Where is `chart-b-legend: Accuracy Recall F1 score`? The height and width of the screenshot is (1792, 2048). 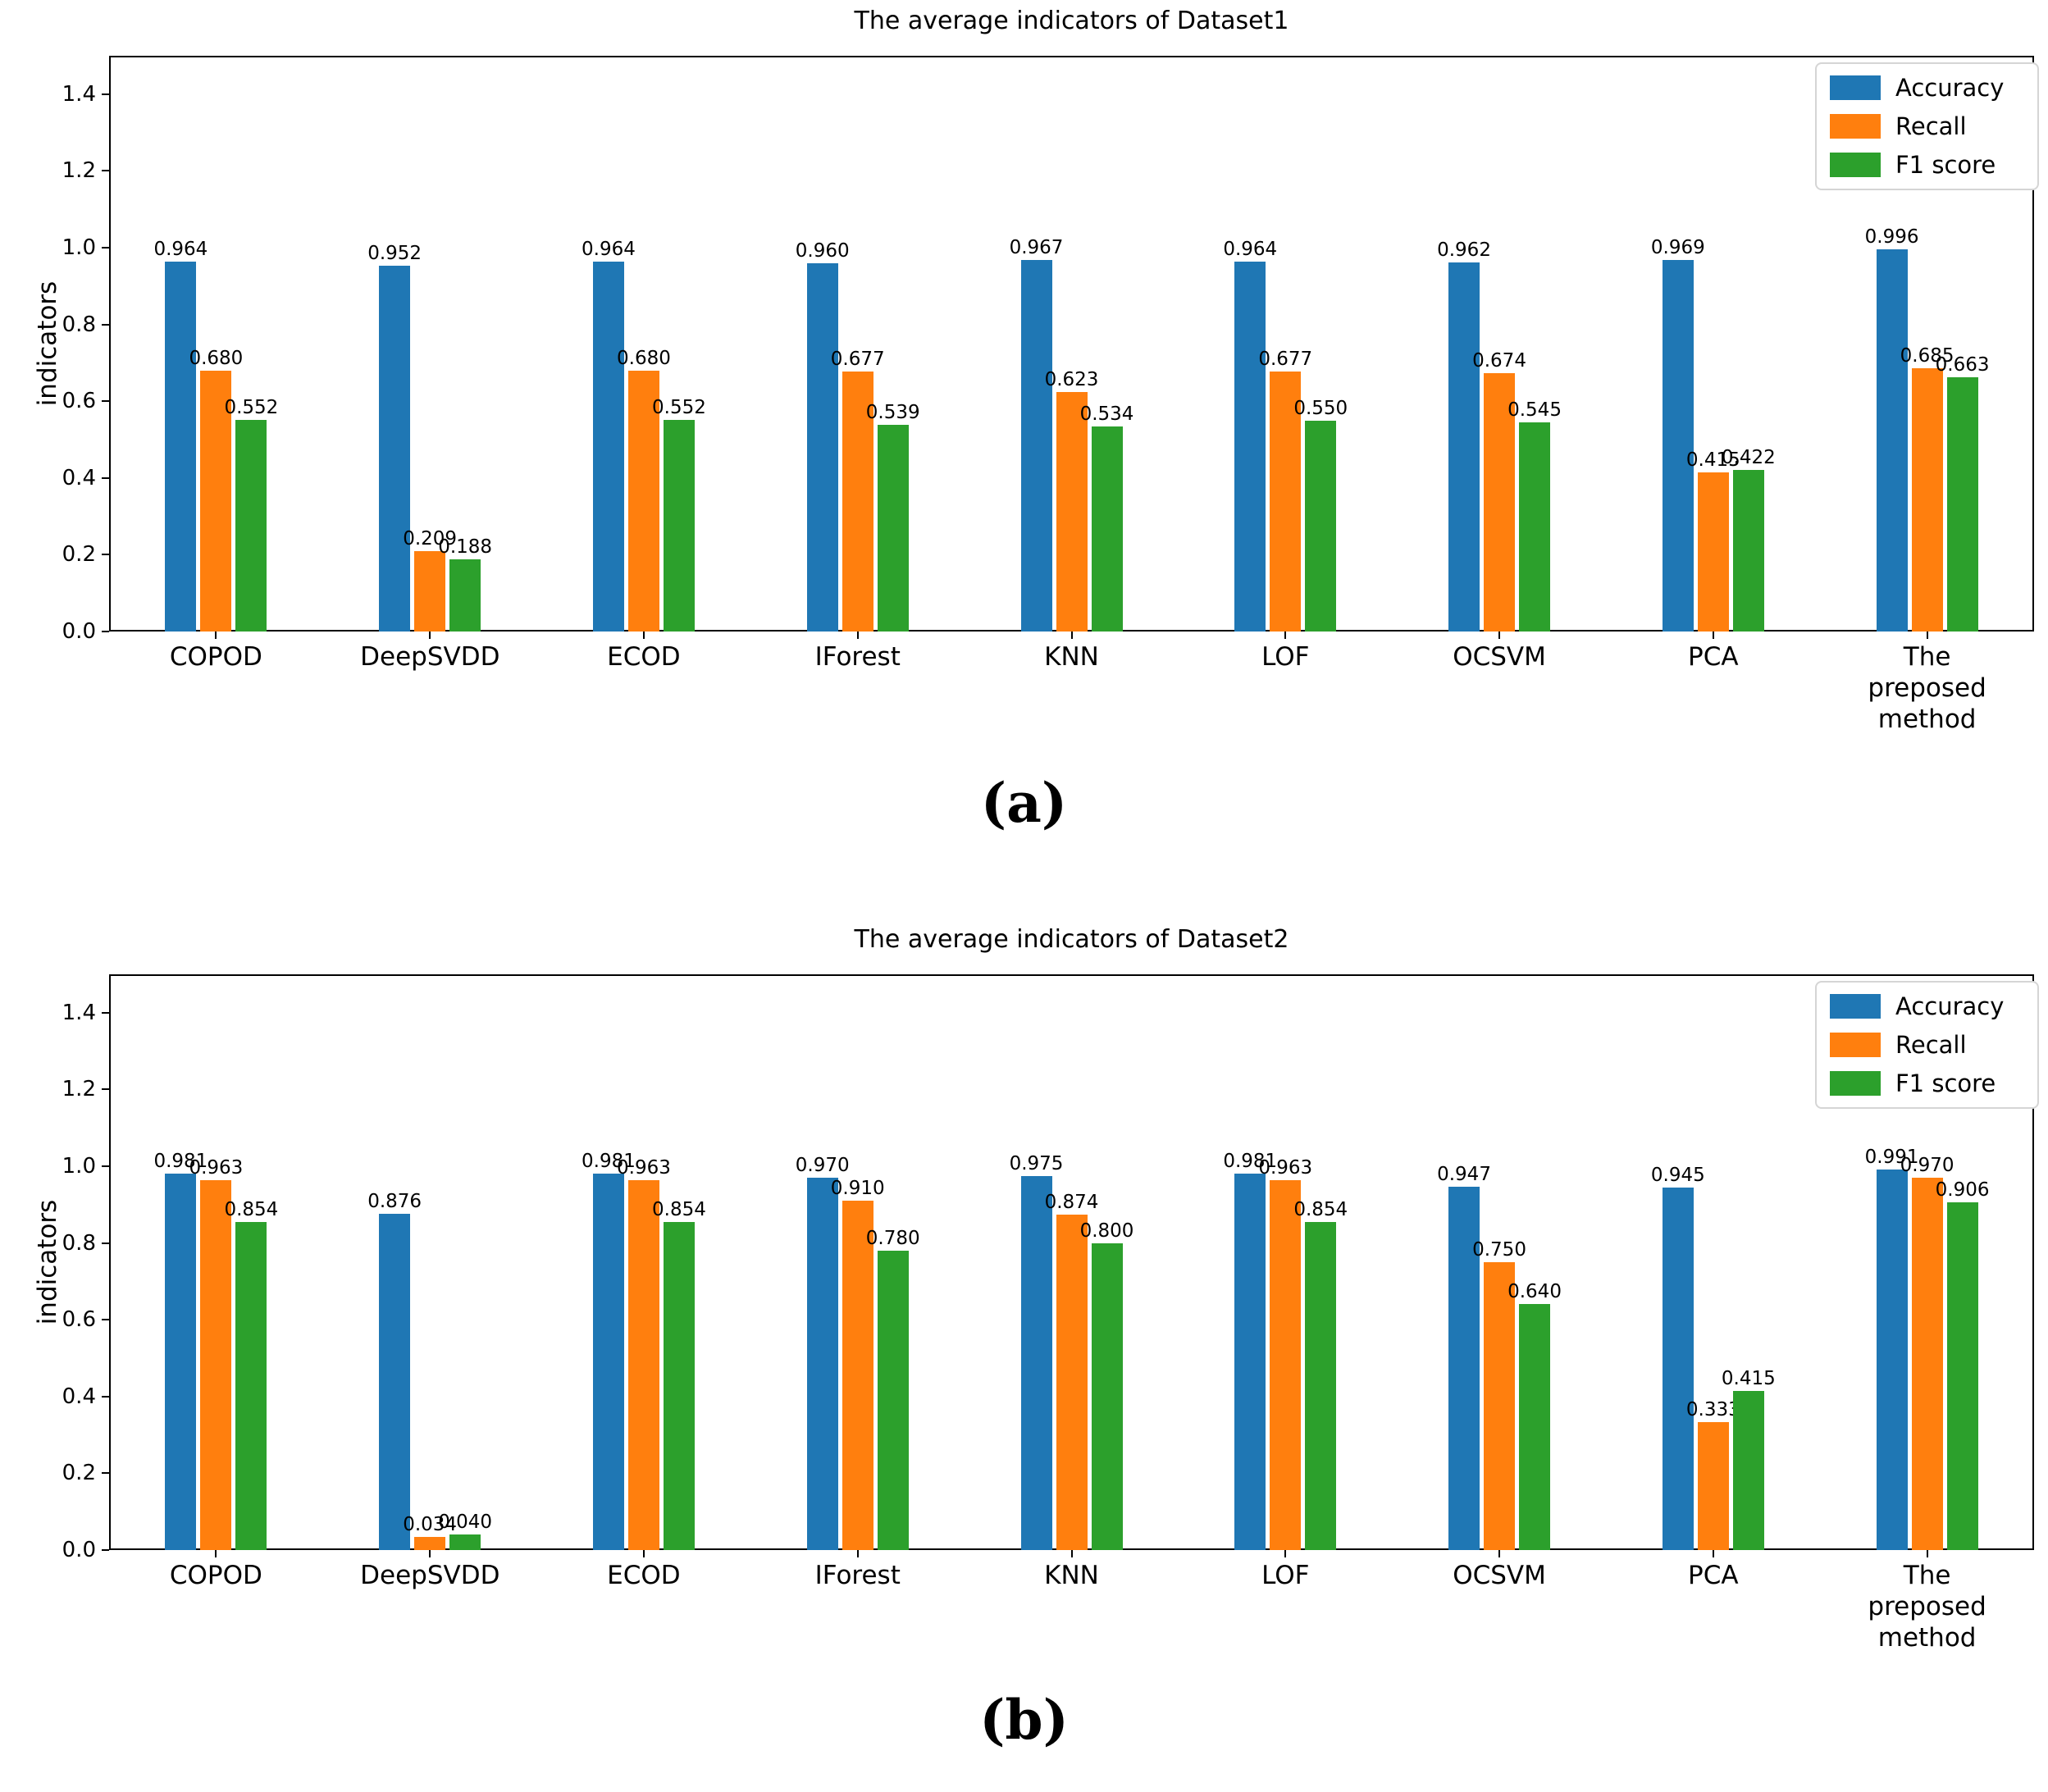
chart-b-legend: Accuracy Recall F1 score is located at coordinates (1927, 1045).